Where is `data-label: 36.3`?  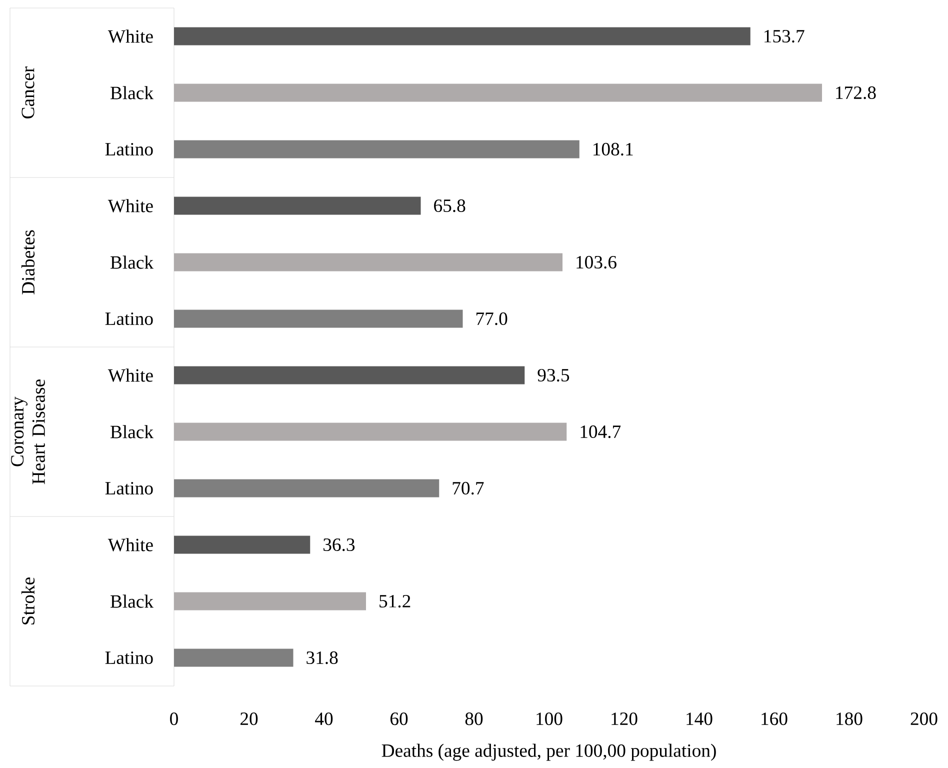
data-label: 36.3 is located at coordinates (339, 545).